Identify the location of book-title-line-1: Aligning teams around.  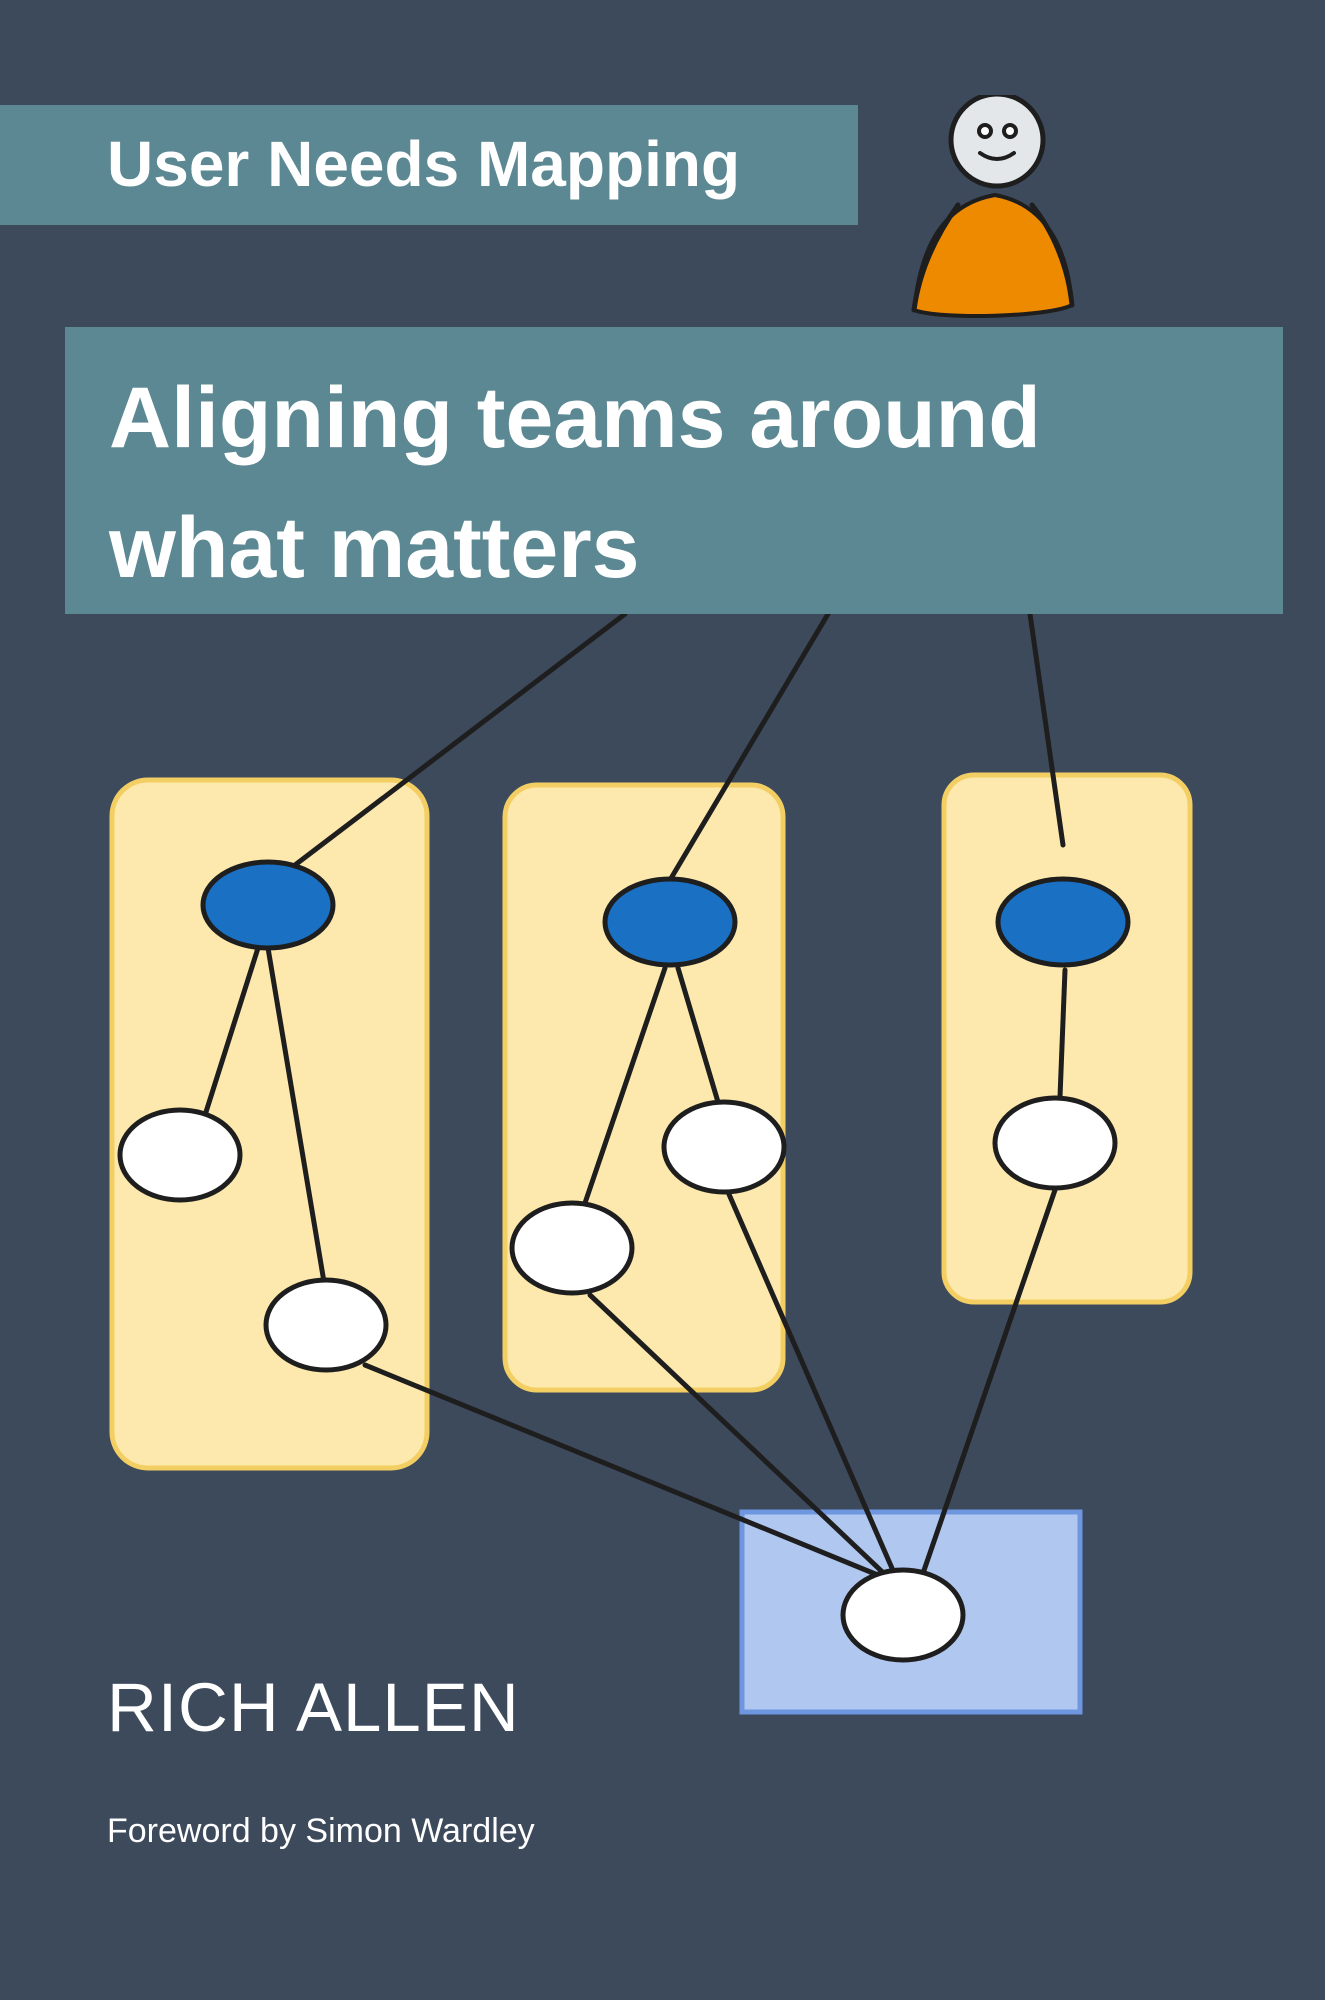
(575, 418).